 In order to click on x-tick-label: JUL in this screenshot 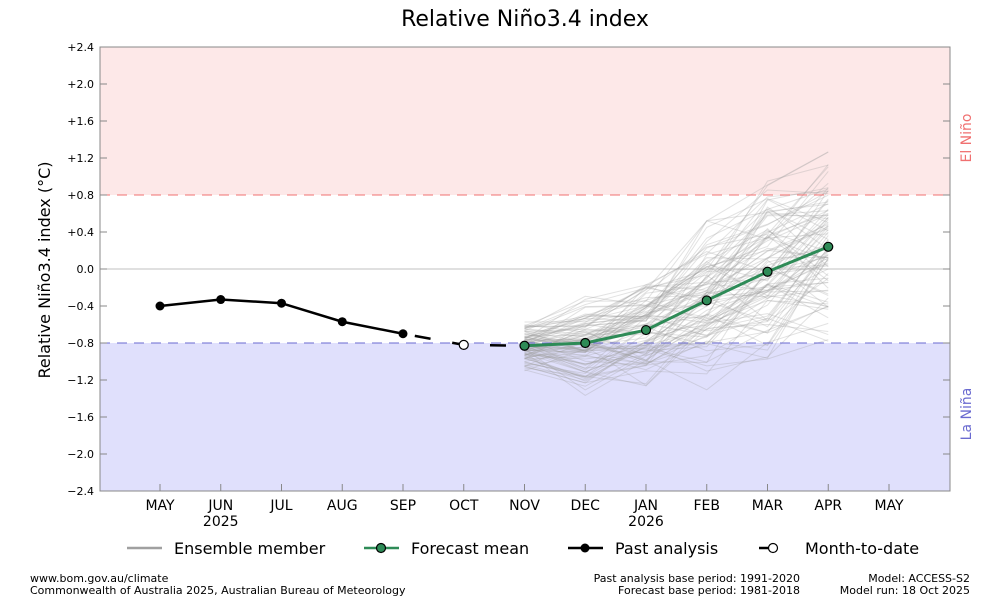, I will do `click(280, 506)`.